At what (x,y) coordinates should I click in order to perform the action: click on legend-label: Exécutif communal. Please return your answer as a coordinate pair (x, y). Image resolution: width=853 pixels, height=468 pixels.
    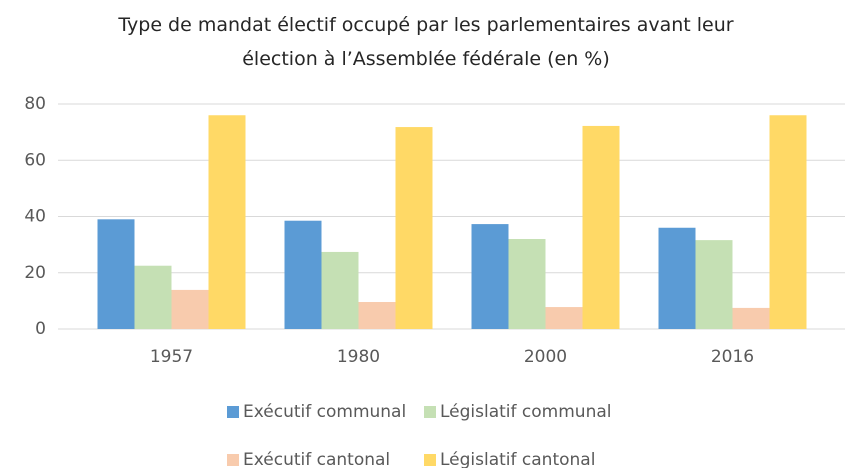
    Looking at the image, I should click on (324, 412).